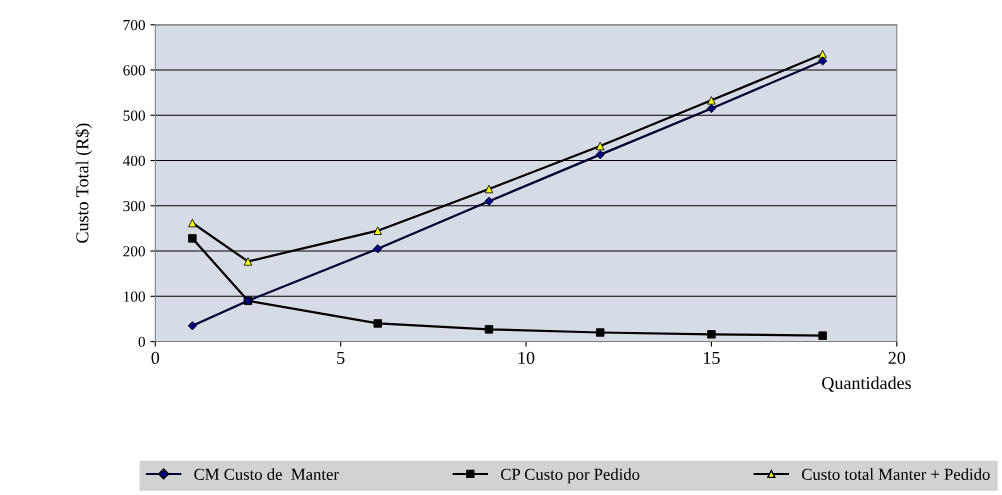  Describe the element at coordinates (142, 341) in the screenshot. I see `y-tick-label: 0` at that location.